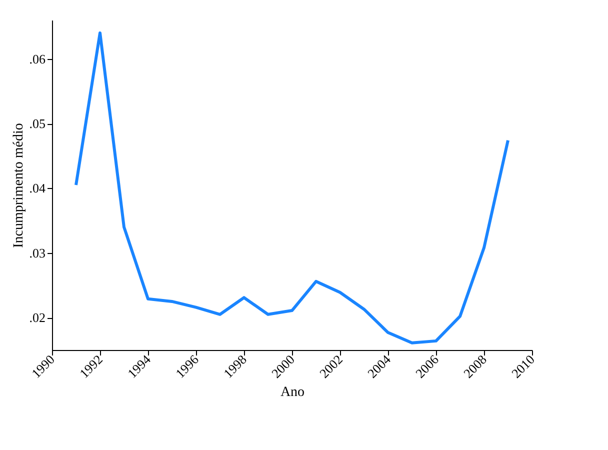  What do you see at coordinates (37, 188) in the screenshot?
I see `y-tick-label: .04` at bounding box center [37, 188].